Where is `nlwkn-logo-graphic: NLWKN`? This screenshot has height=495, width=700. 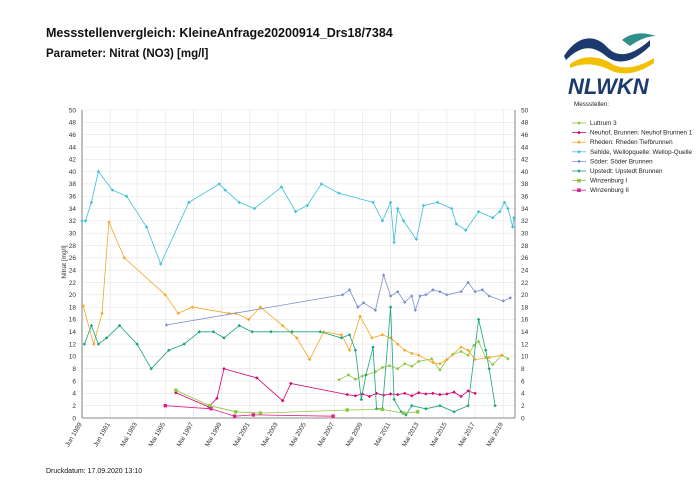 nlwkn-logo-graphic: NLWKN is located at coordinates (610, 66).